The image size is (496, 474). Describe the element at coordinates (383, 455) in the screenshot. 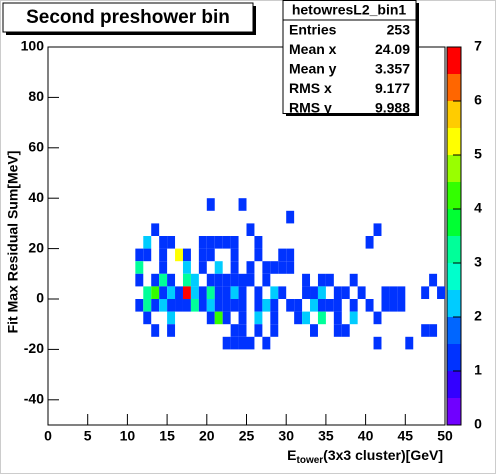

I see `x-label-rest: (3x3 cluster)[GeV]` at that location.